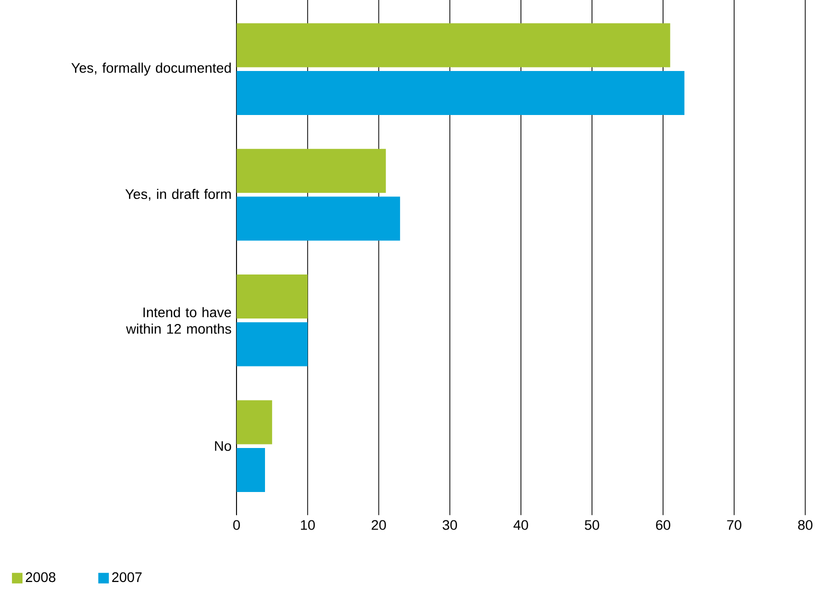 This screenshot has width=833, height=594. What do you see at coordinates (151, 69) in the screenshot?
I see `y-tick-label: Yes, formally documented` at bounding box center [151, 69].